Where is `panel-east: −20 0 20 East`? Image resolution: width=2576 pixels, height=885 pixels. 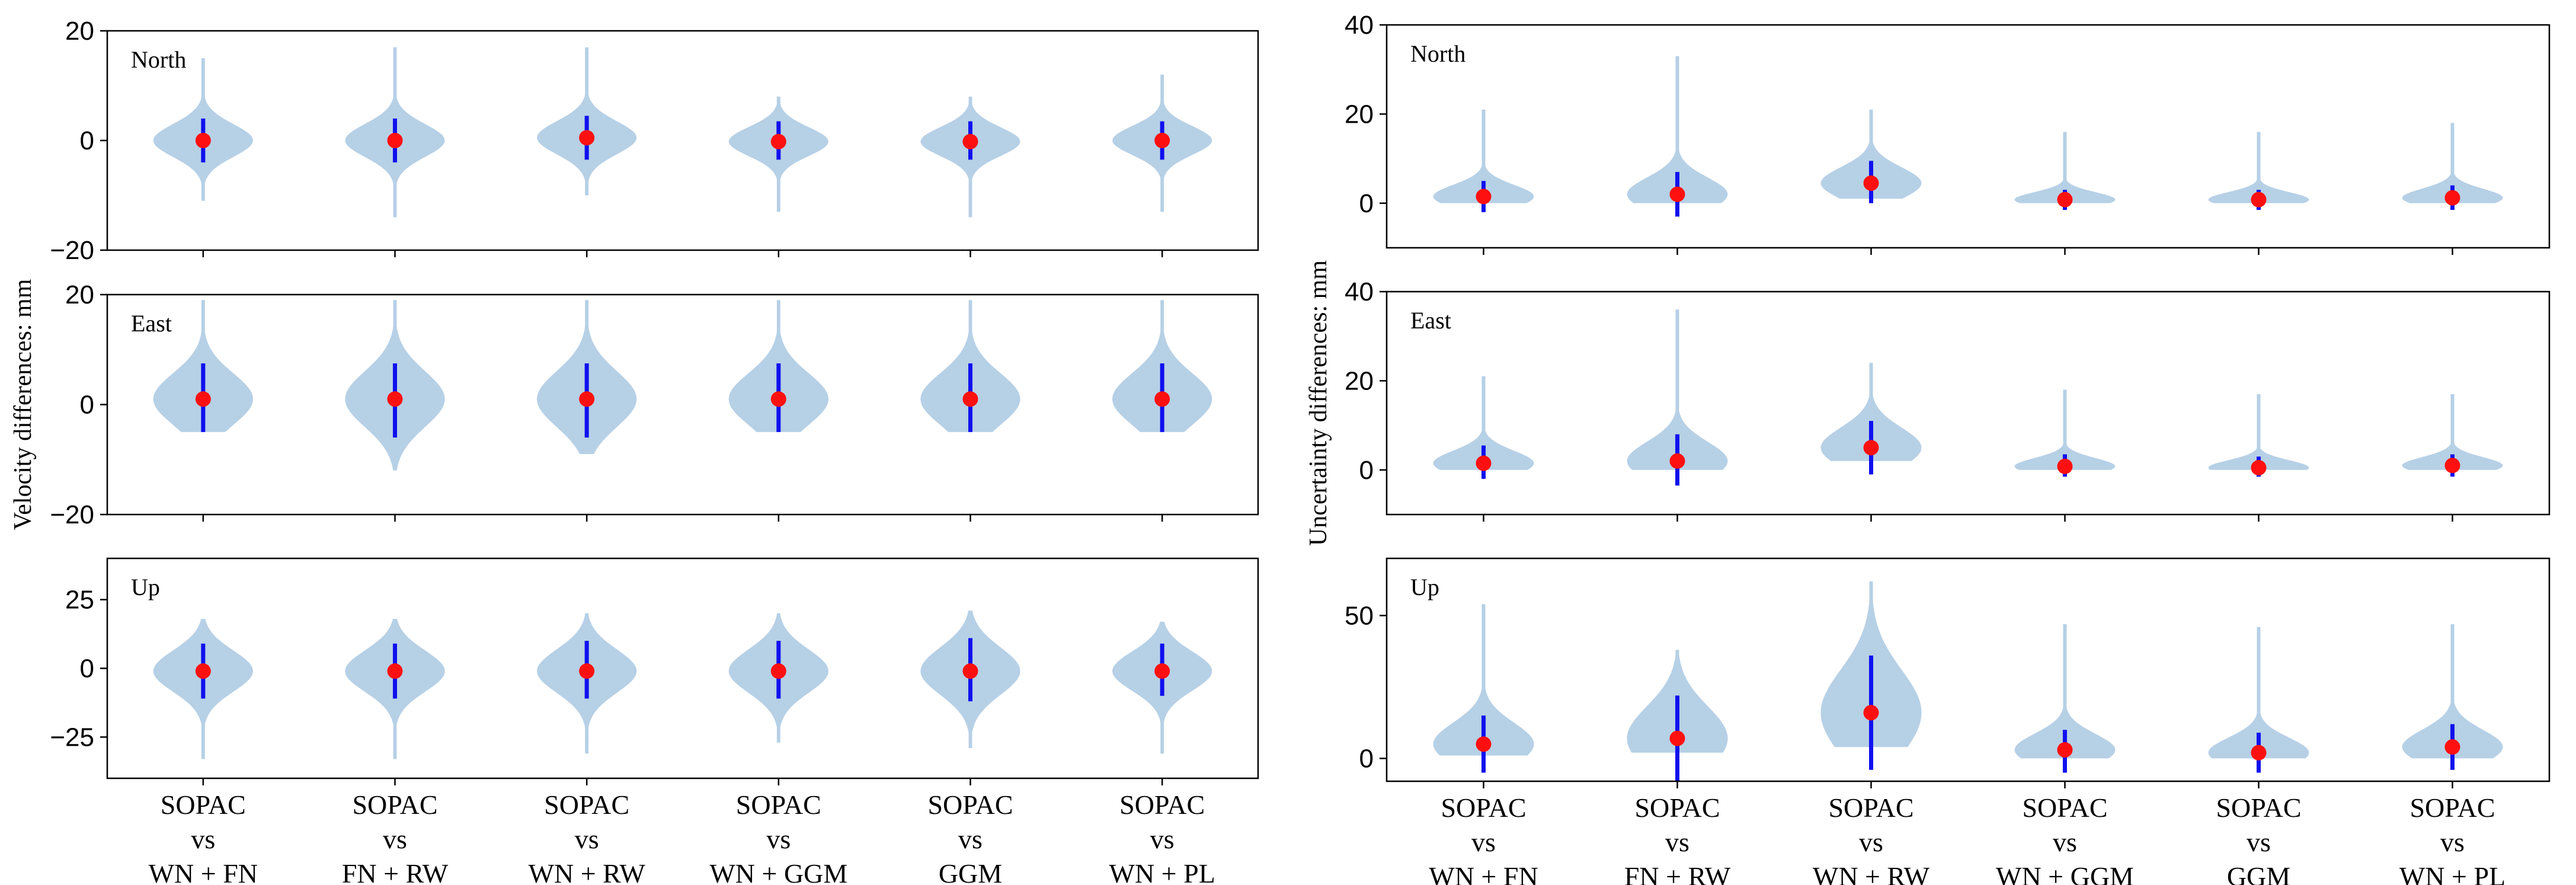 panel-east: −20 0 20 East is located at coordinates (654, 404).